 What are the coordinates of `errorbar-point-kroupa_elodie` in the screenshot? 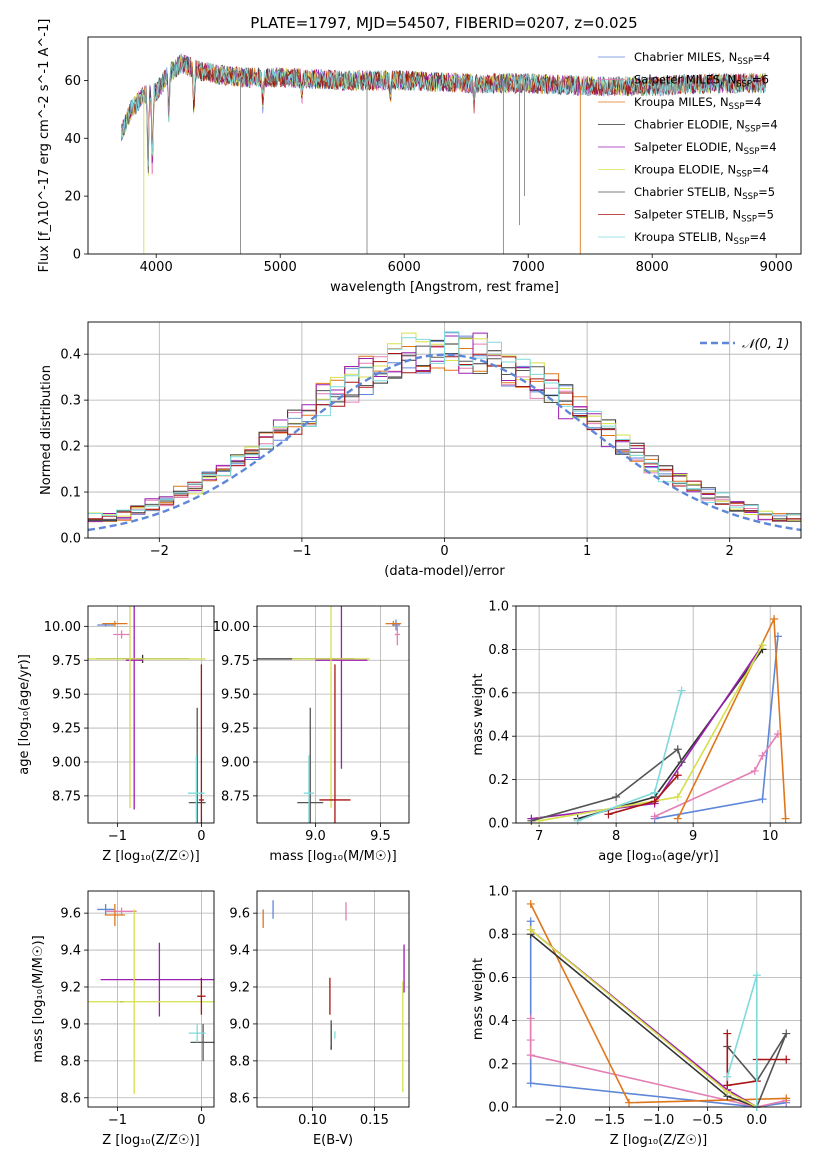 It's located at (147, 707).